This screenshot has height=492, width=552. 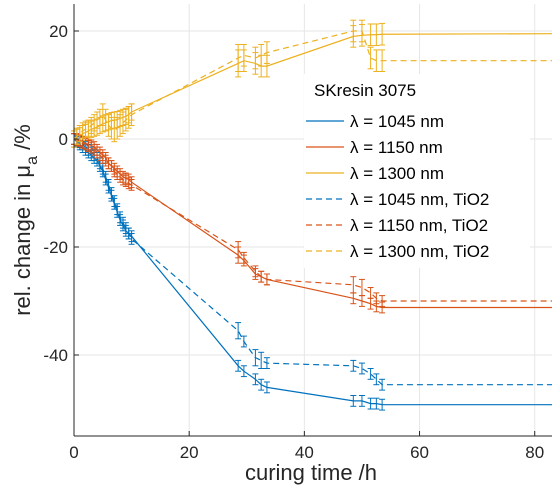 What do you see at coordinates (55, 247) in the screenshot?
I see `y-tick-label: -20` at bounding box center [55, 247].